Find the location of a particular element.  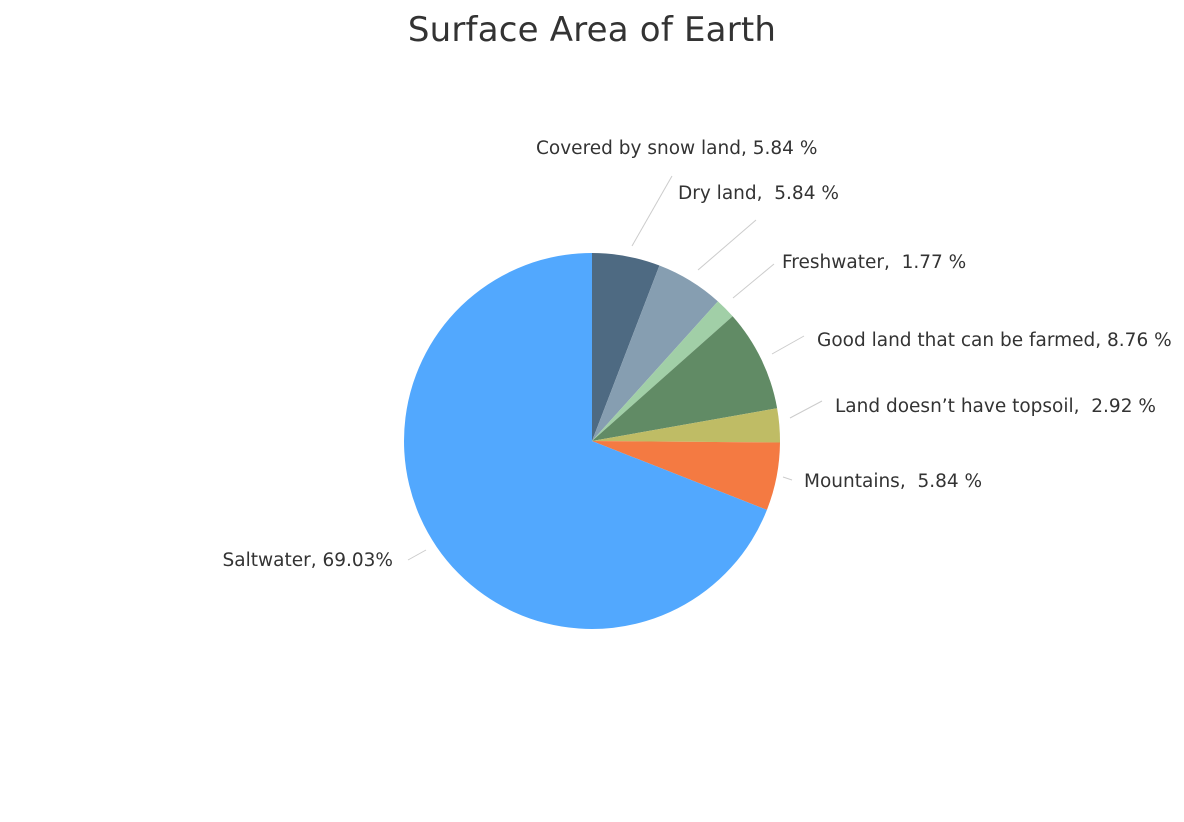

leader-line-freshwater is located at coordinates (753, 281).